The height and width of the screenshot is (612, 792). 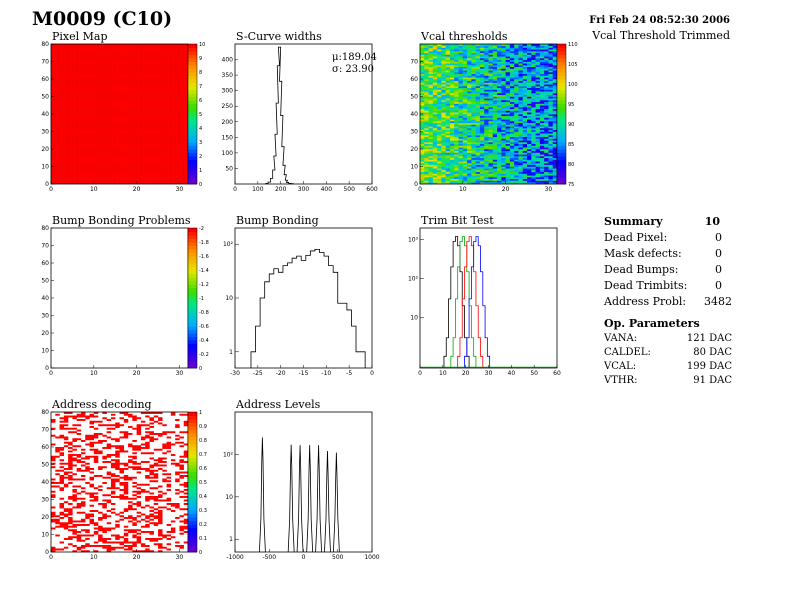 What do you see at coordinates (571, 145) in the screenshot?
I see `palette-tick-label: 85` at bounding box center [571, 145].